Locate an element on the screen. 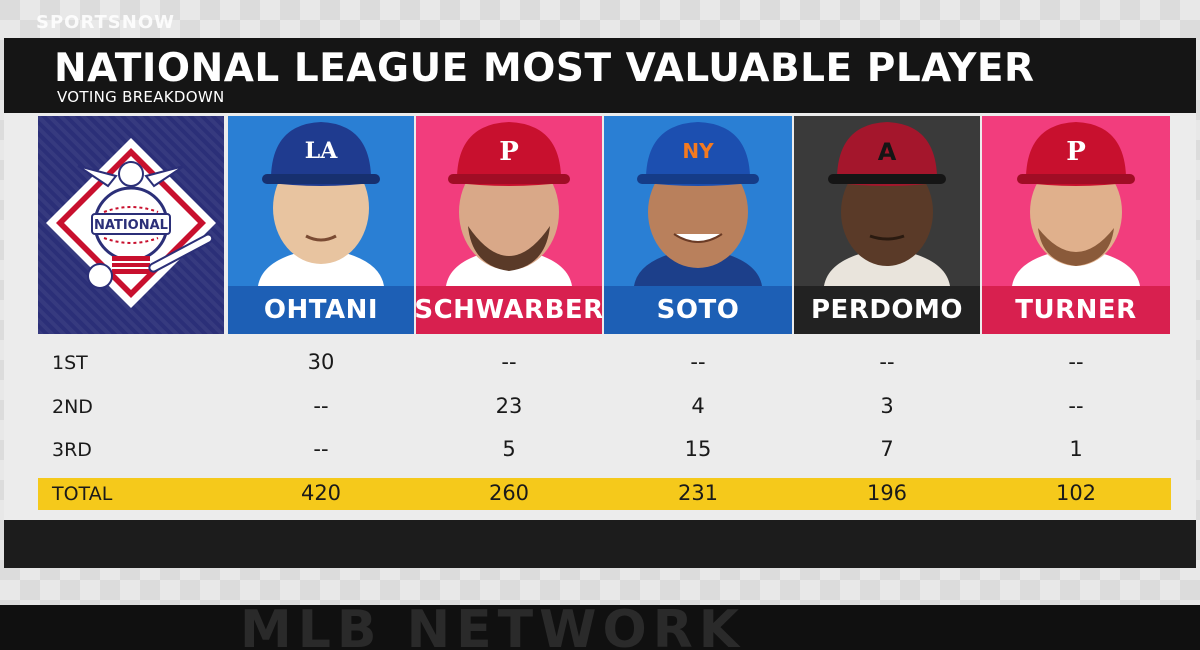 The height and width of the screenshot is (650, 1200). player-tile-ohtani: LA OHTANI is located at coordinates (321, 225).